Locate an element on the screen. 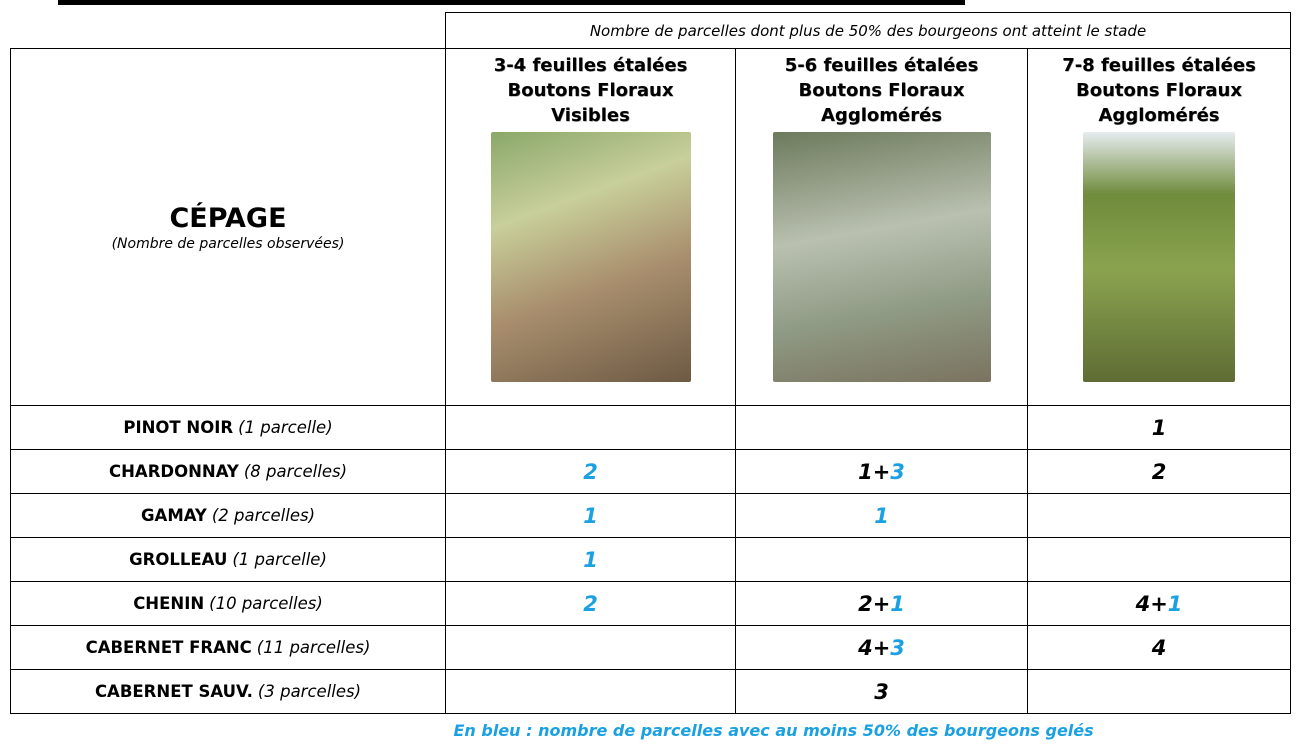  variety-cell: PINOT NOIR (1 parcelle) is located at coordinates (228, 427).